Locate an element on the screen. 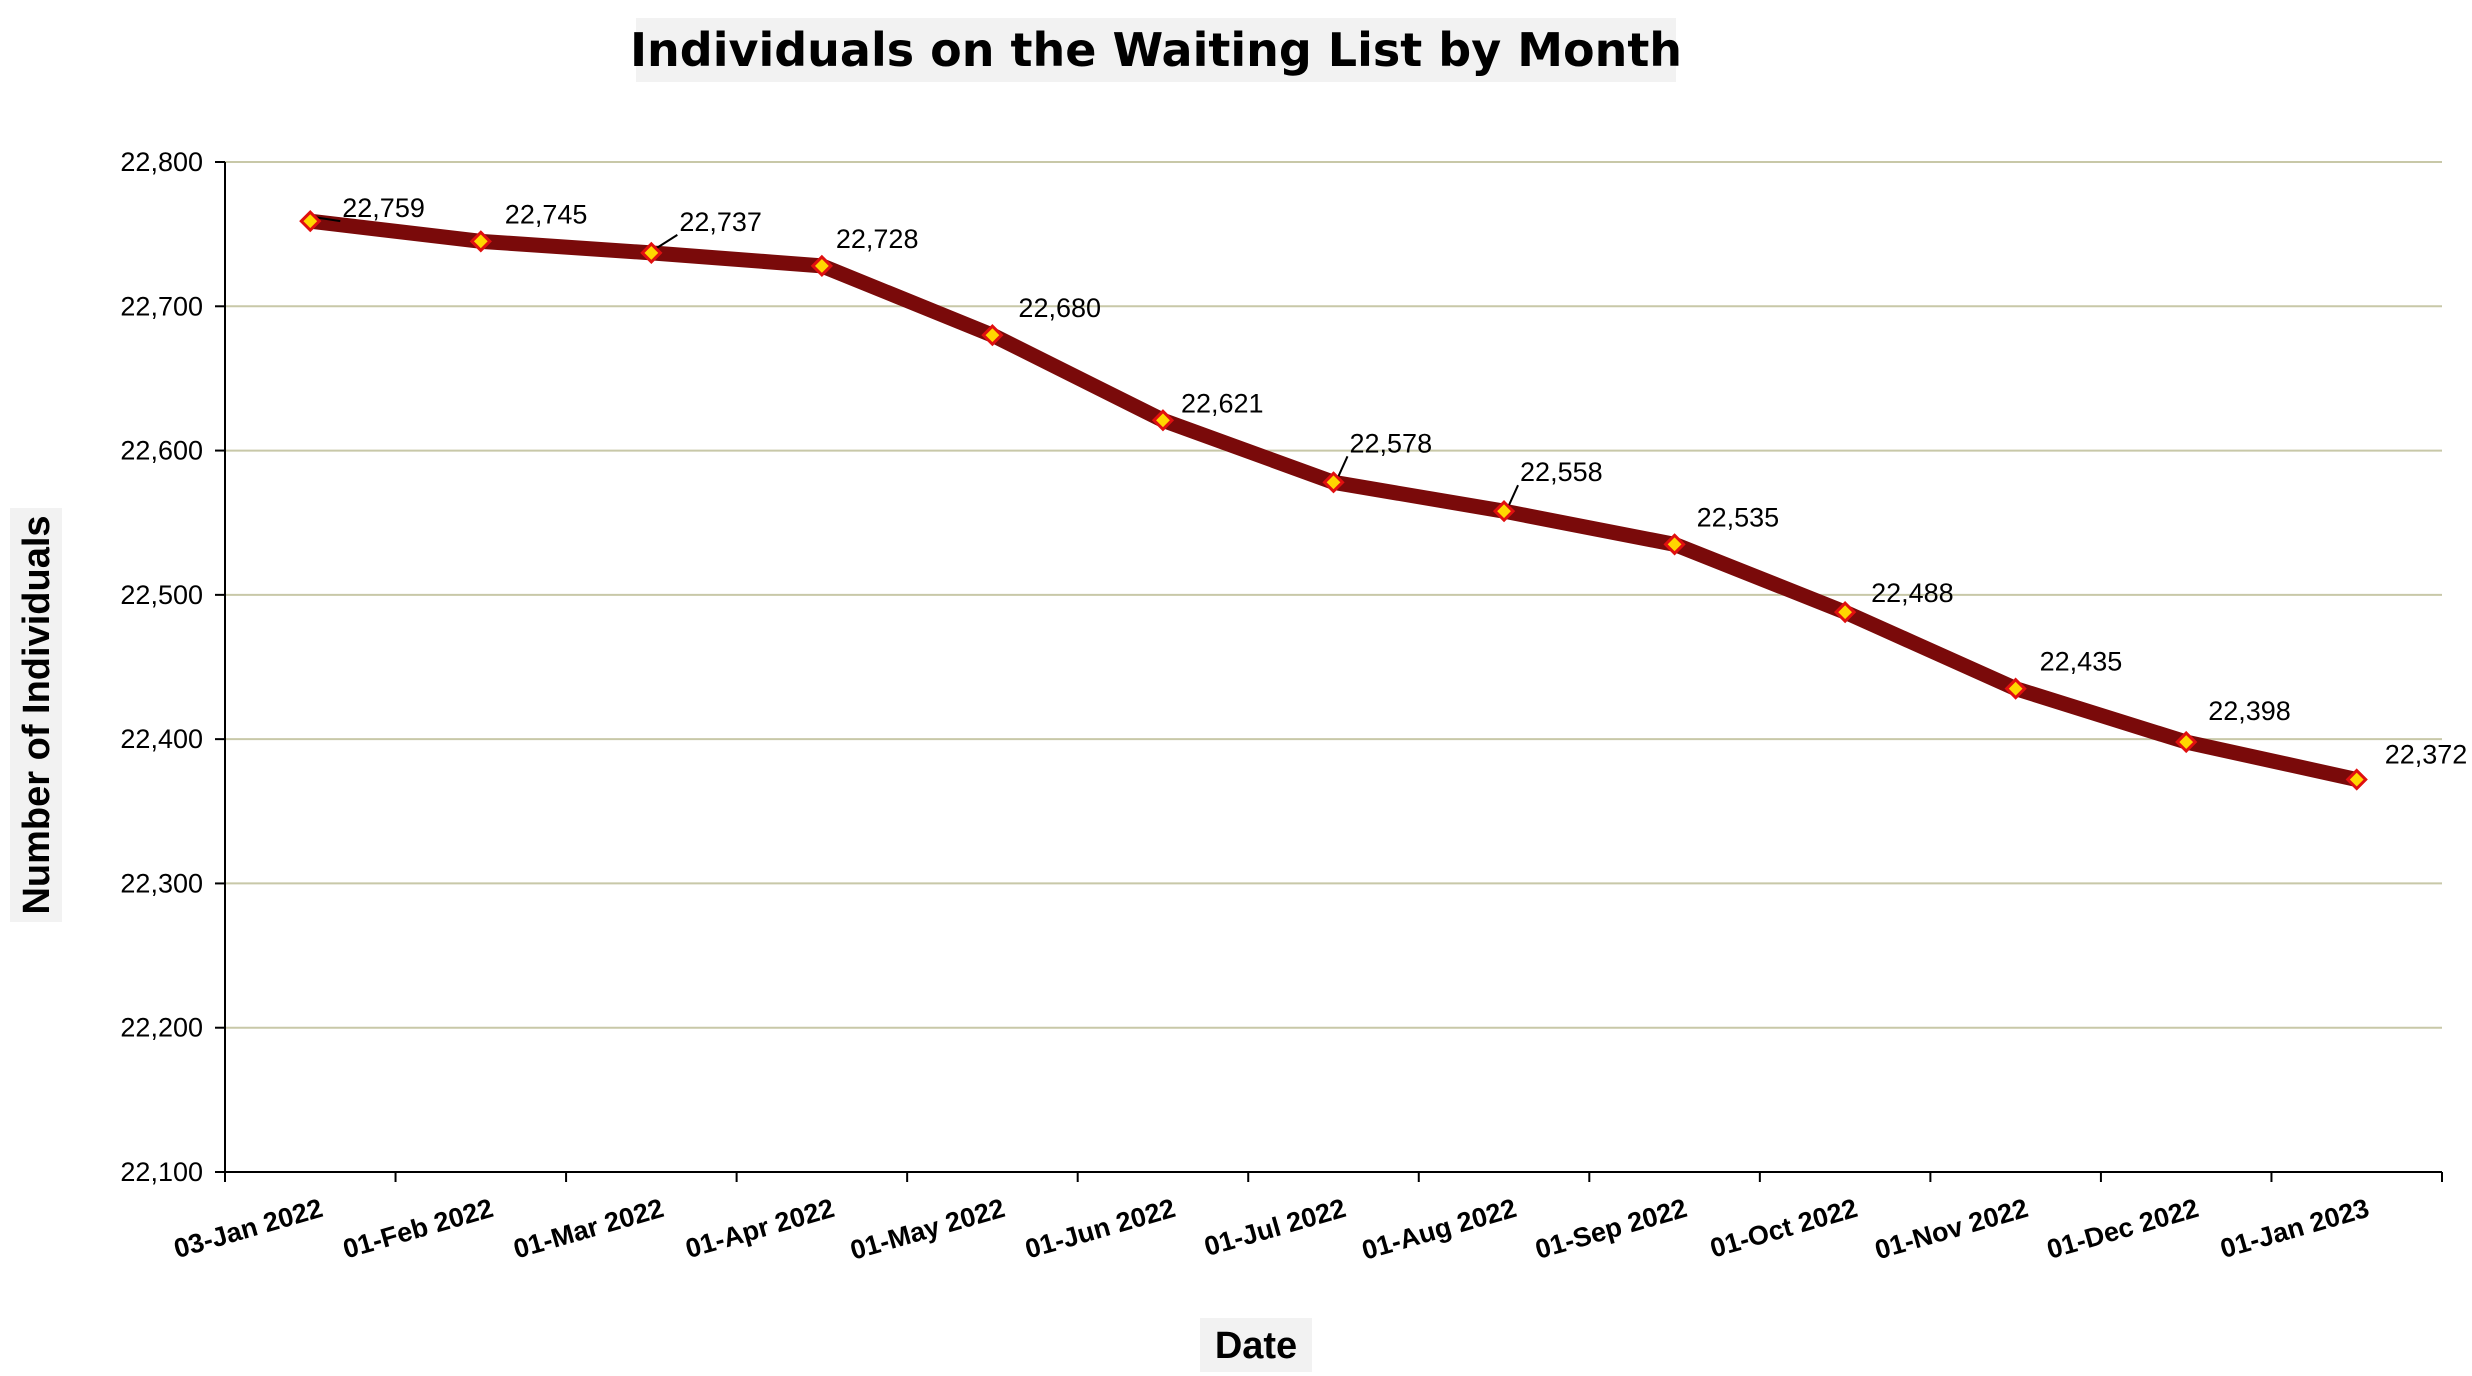  data-label: 22,759 is located at coordinates (383, 208).